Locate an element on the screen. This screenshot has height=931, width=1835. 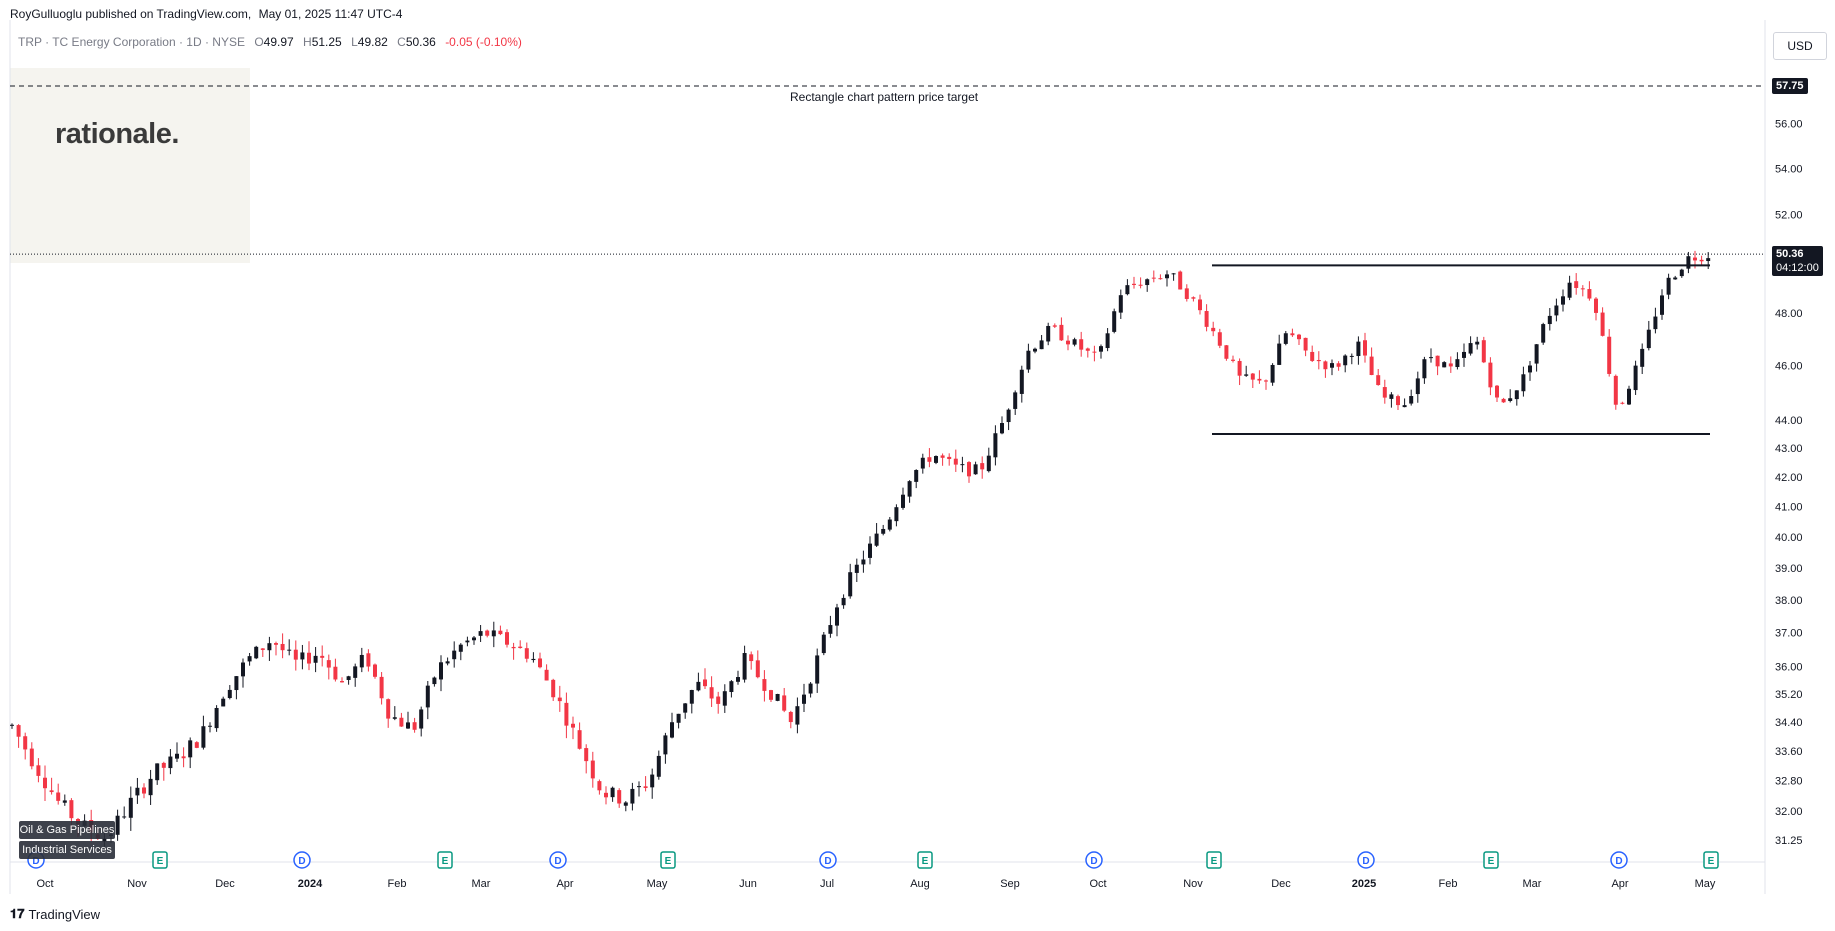
x-tick-label: Oct is located at coordinates (1097, 884).